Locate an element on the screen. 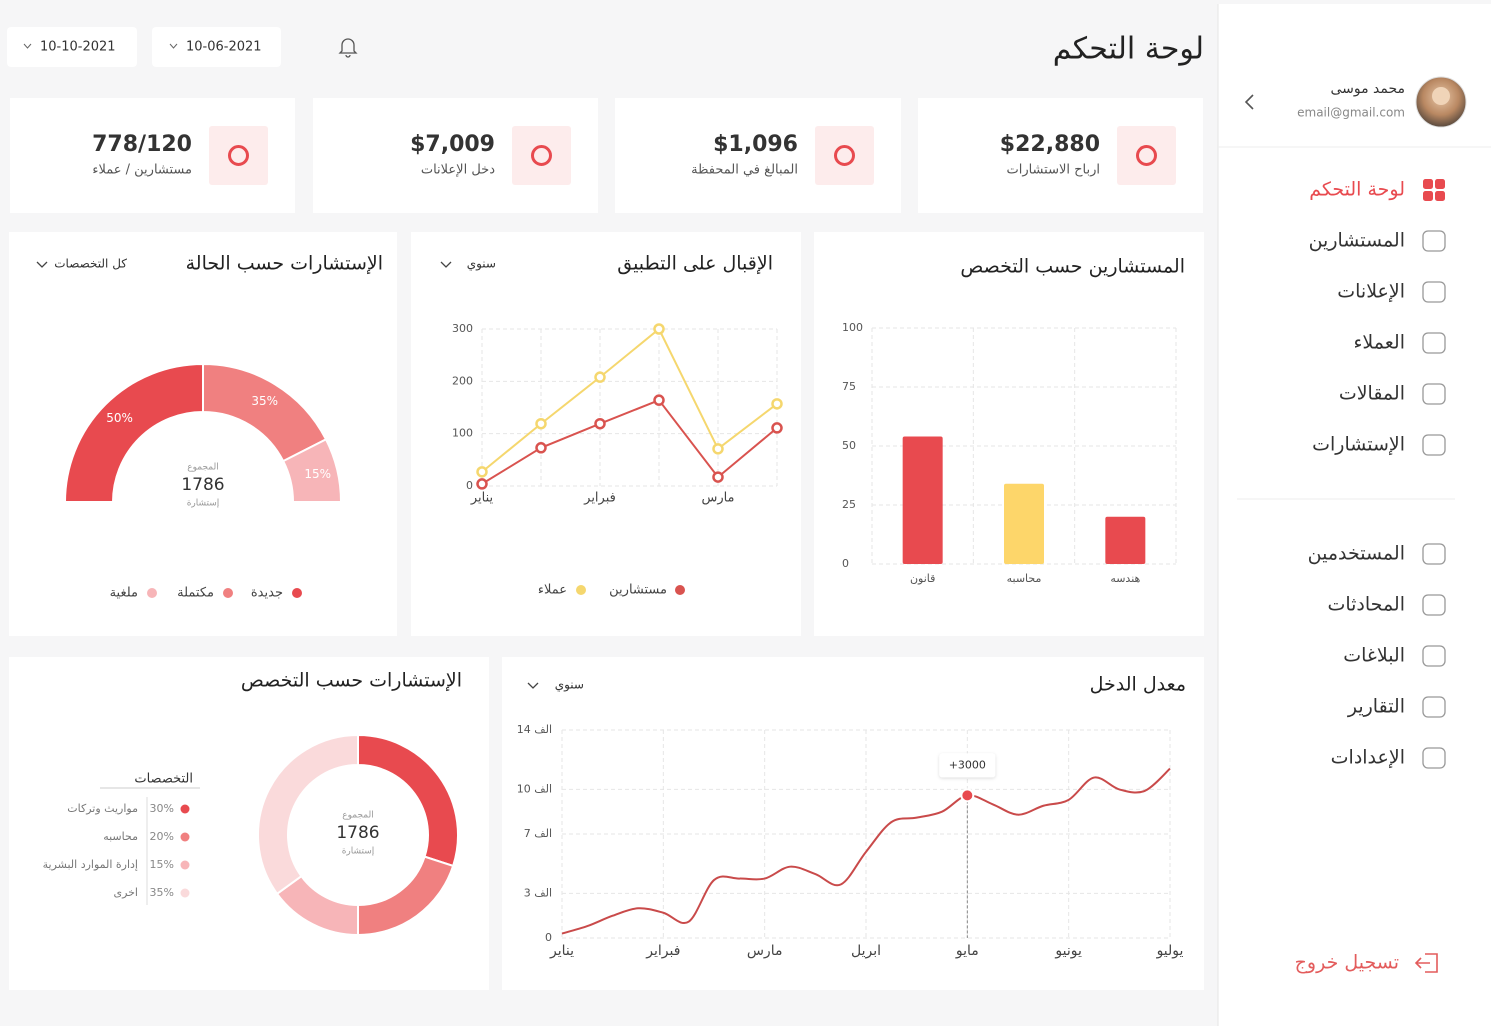 Image resolution: width=1491 pixels, height=1026 pixels. menu-item: الإستشارات is located at coordinates (1358, 445).